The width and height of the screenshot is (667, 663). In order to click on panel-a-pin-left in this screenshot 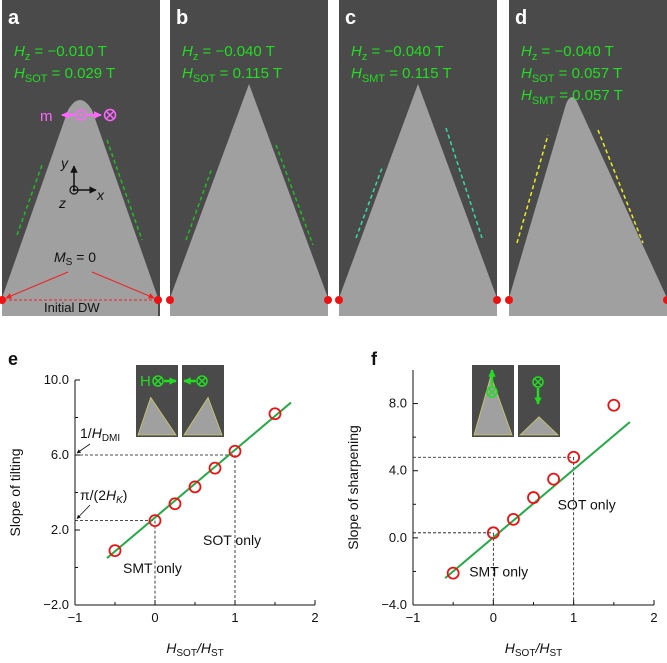, I will do `click(3, 300)`.